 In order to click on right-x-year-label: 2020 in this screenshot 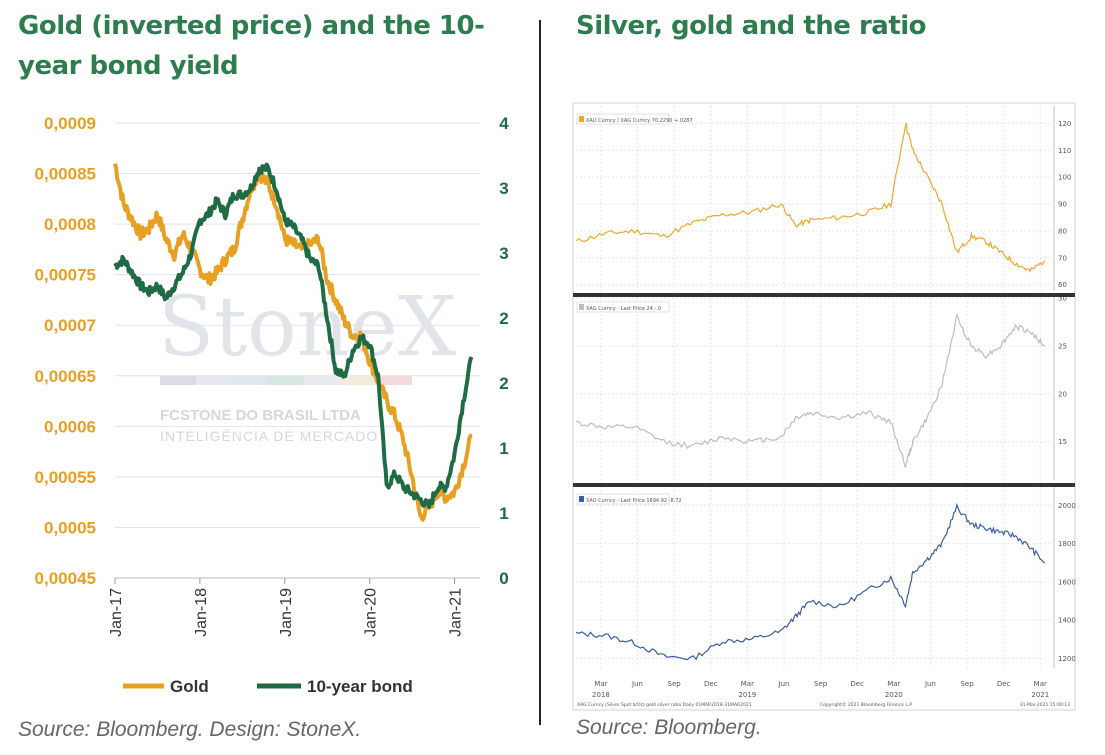, I will do `click(894, 695)`.